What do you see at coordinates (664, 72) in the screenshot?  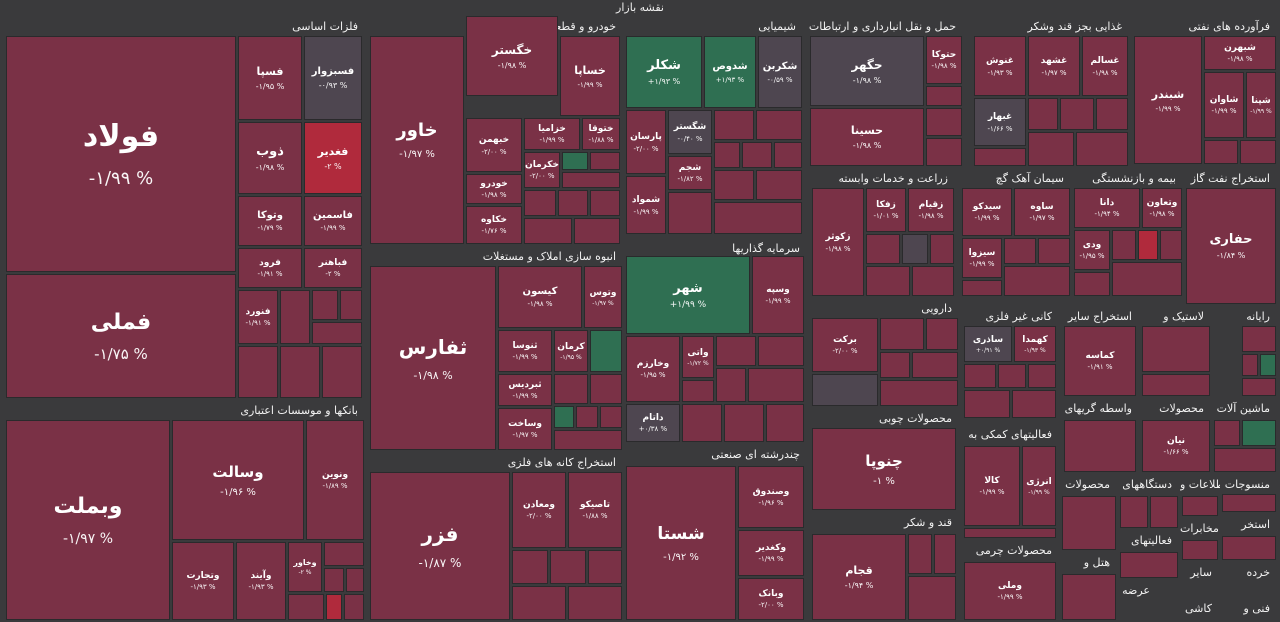 I see `stock-tile: شکلر +۱/۹۳ %` at bounding box center [664, 72].